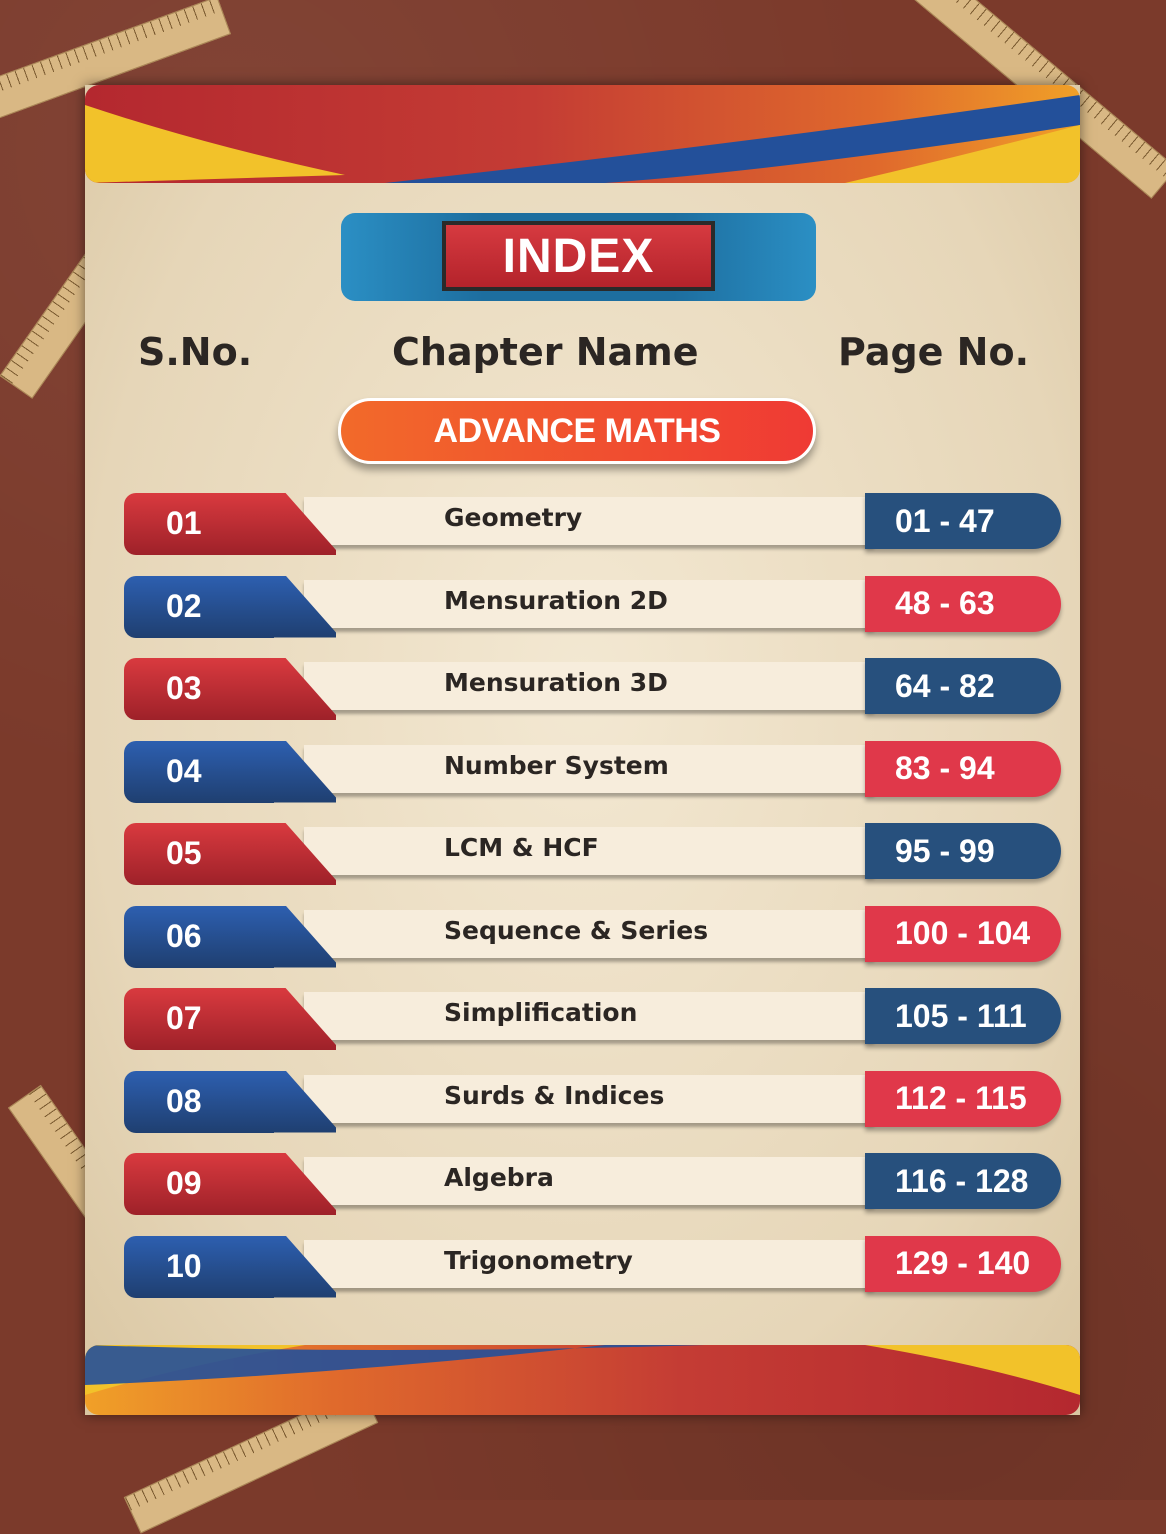  I want to click on index-row: 01 Geometry 01 - 47, so click(593, 524).